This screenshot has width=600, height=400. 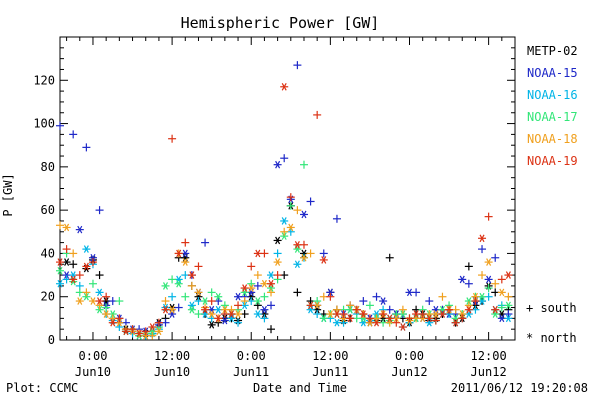 What do you see at coordinates (551, 308) in the screenshot?
I see `symbol-legend-entry: + south` at bounding box center [551, 308].